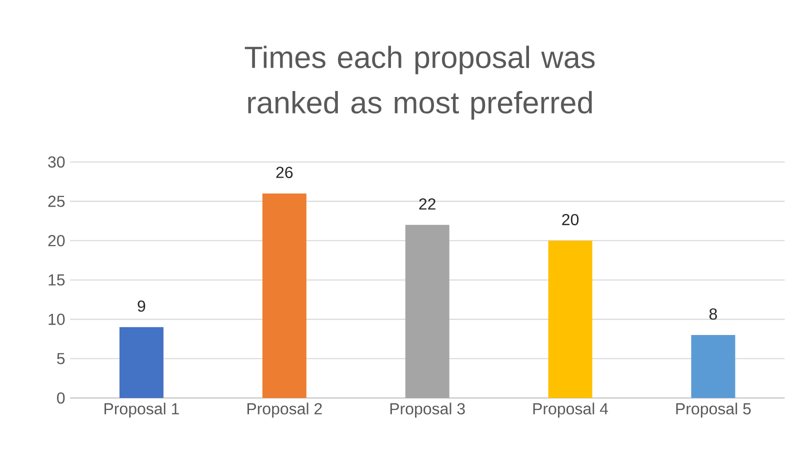  Describe the element at coordinates (419, 83) in the screenshot. I see `chart-title: Times each proposal was ranked as most preferred` at that location.